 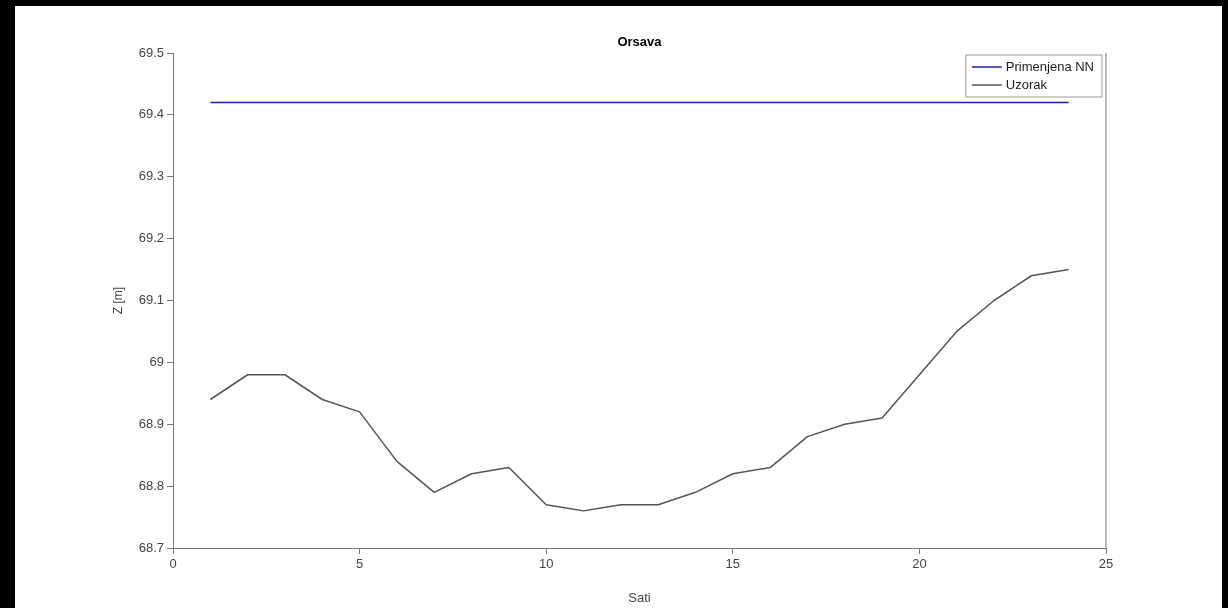 I want to click on y-tick-label: 68.7, so click(x=151, y=547).